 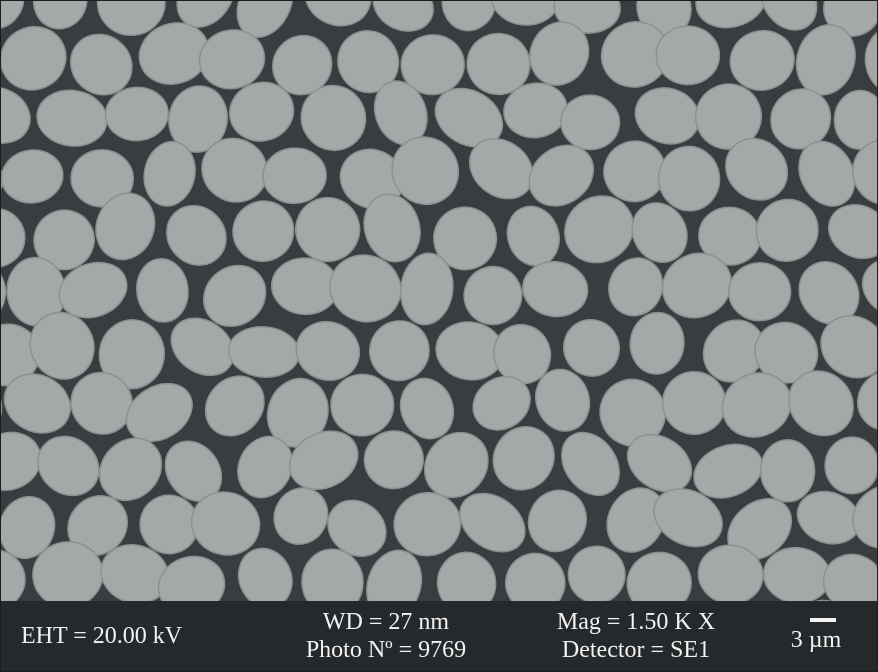 What do you see at coordinates (102, 636) in the screenshot?
I see `eht-value: EHT = 20.00 kV` at bounding box center [102, 636].